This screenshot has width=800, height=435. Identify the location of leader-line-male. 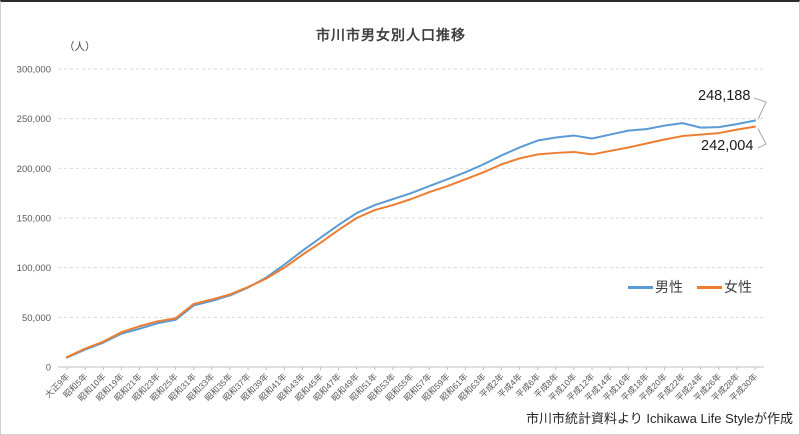
(760, 108).